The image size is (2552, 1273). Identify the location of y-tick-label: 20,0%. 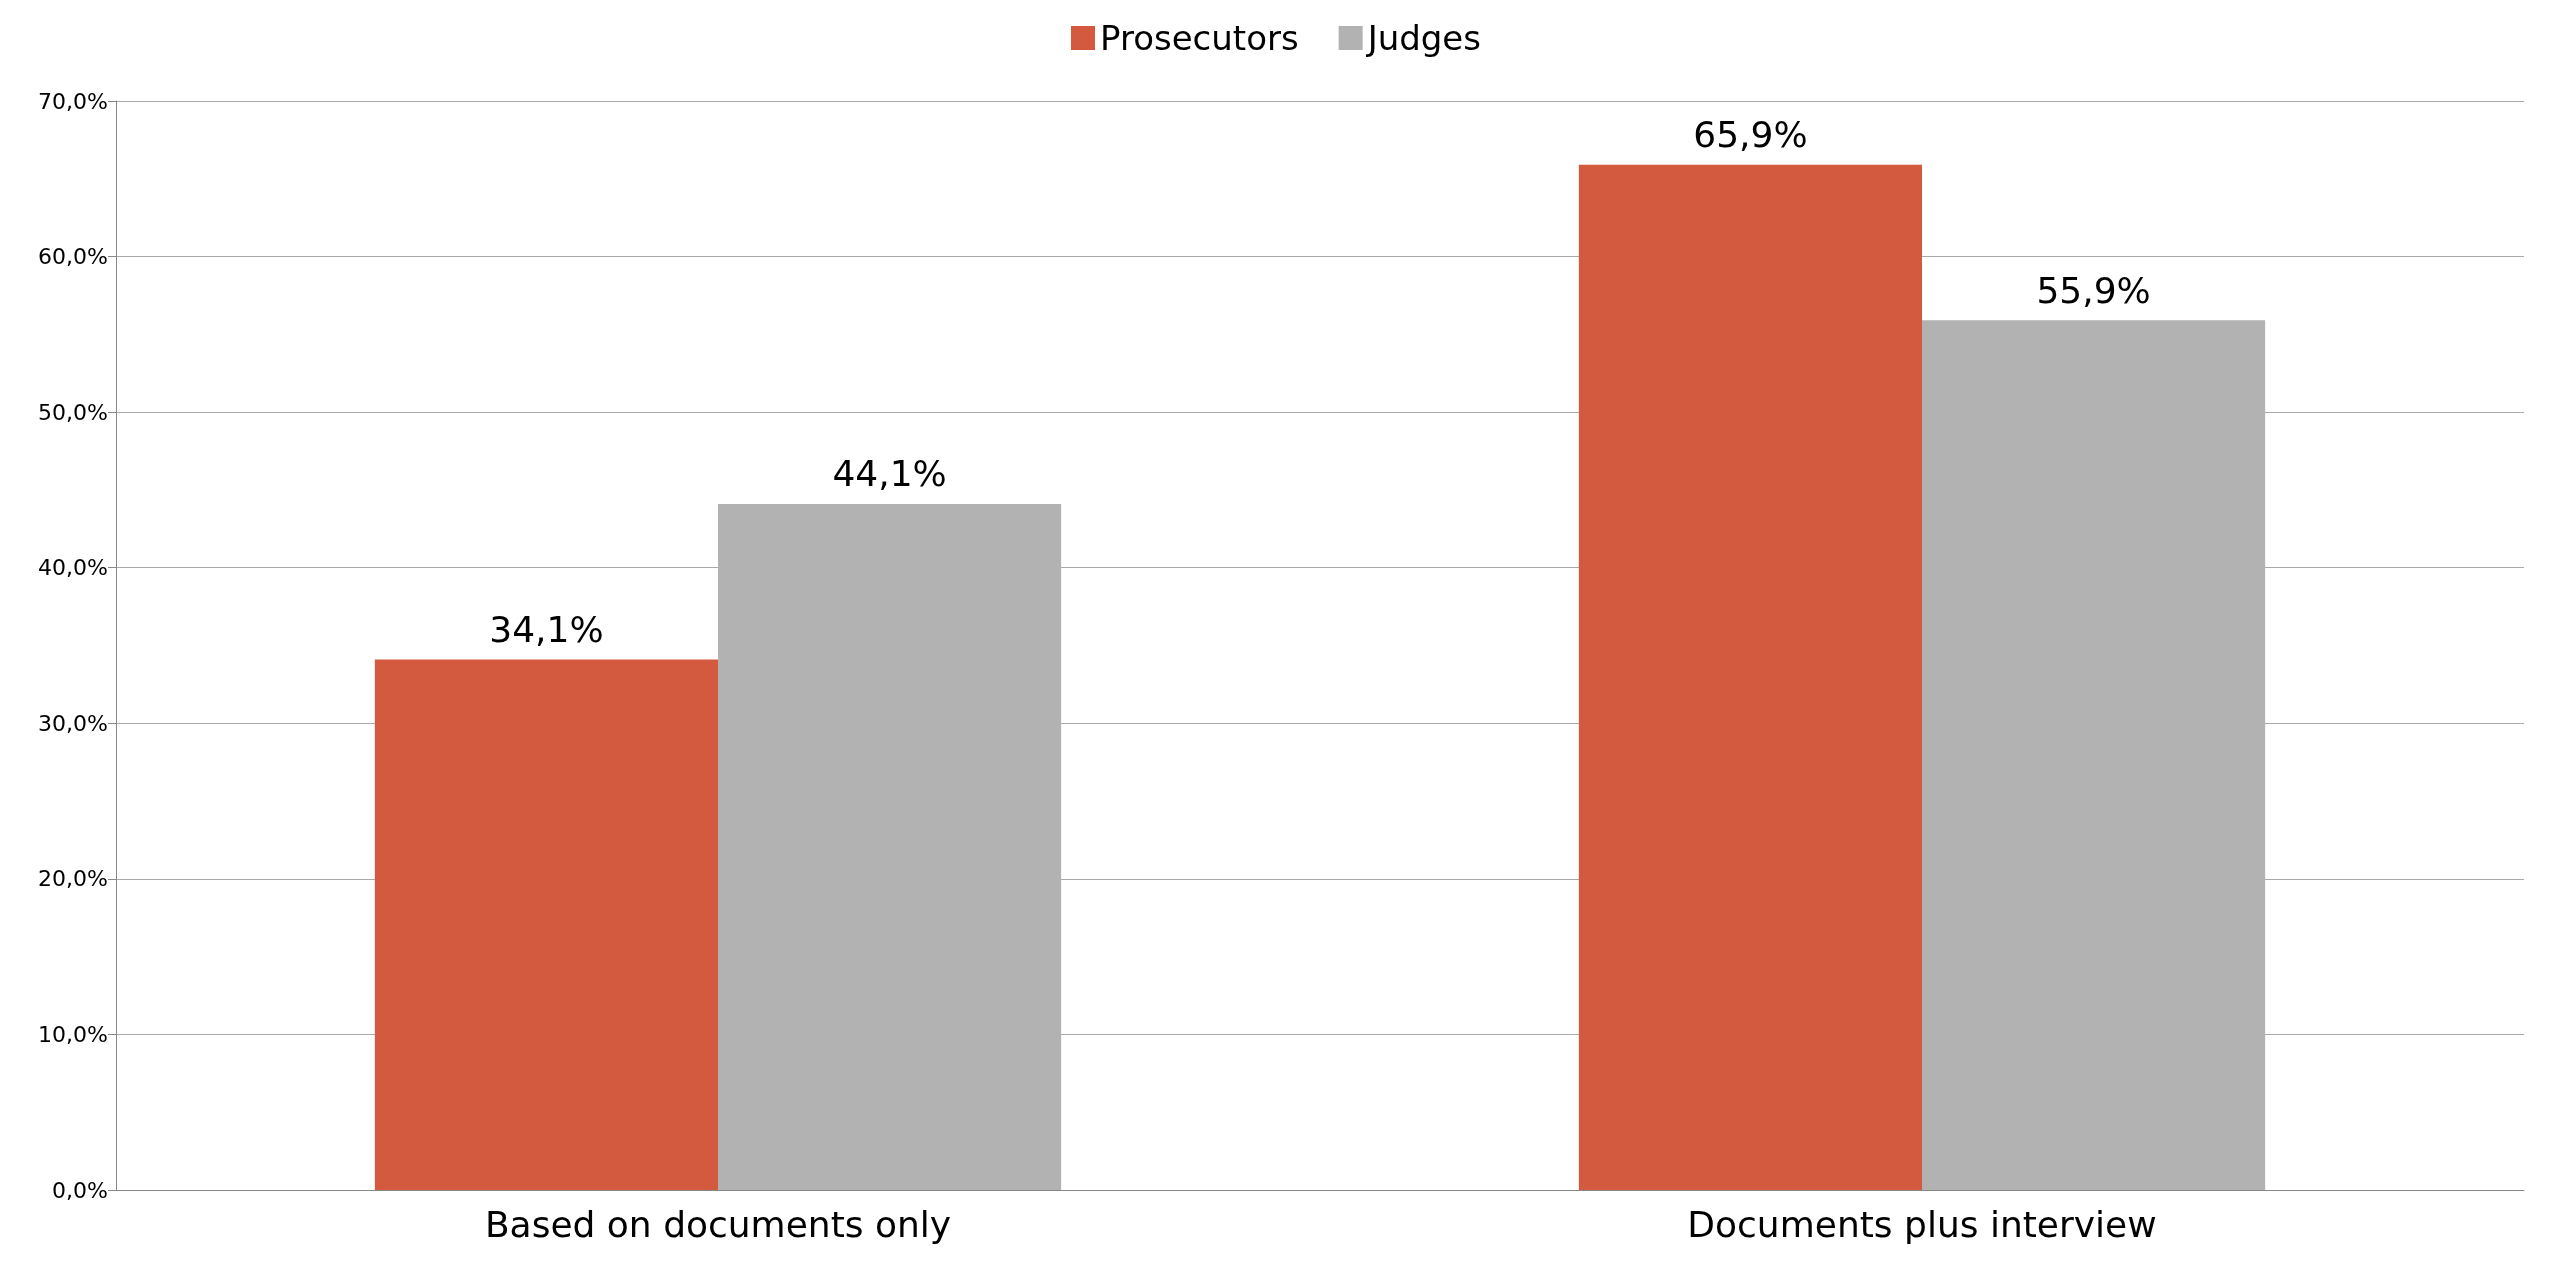
(73, 879).